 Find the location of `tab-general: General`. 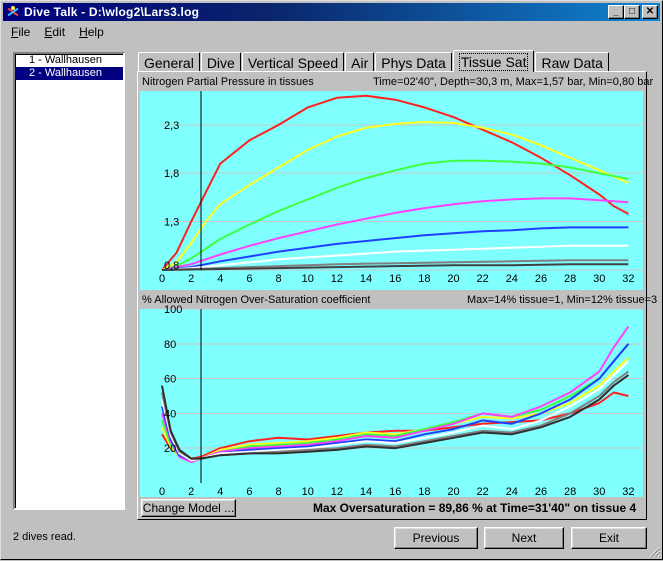

tab-general: General is located at coordinates (169, 62).